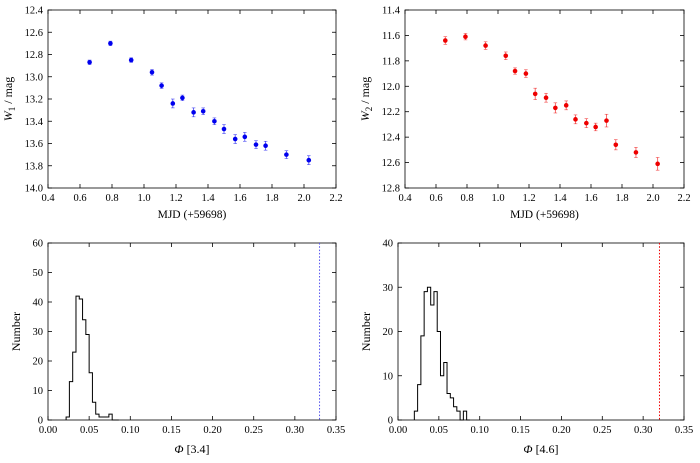 Image resolution: width=700 pixels, height=463 pixels. I want to click on x-tick-label: 1.2, so click(175, 198).